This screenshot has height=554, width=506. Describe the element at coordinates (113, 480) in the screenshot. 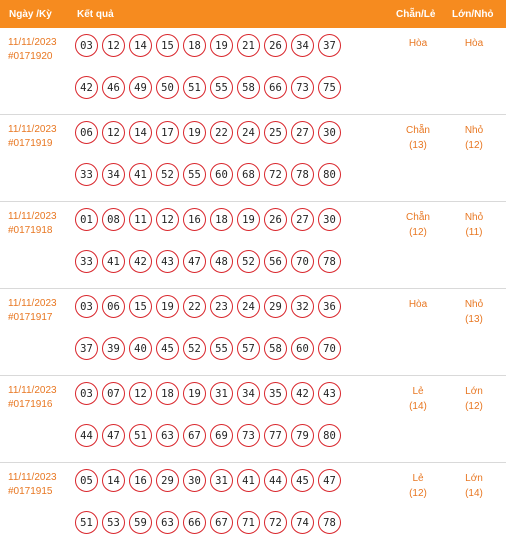

I see `number-ball: 14` at that location.